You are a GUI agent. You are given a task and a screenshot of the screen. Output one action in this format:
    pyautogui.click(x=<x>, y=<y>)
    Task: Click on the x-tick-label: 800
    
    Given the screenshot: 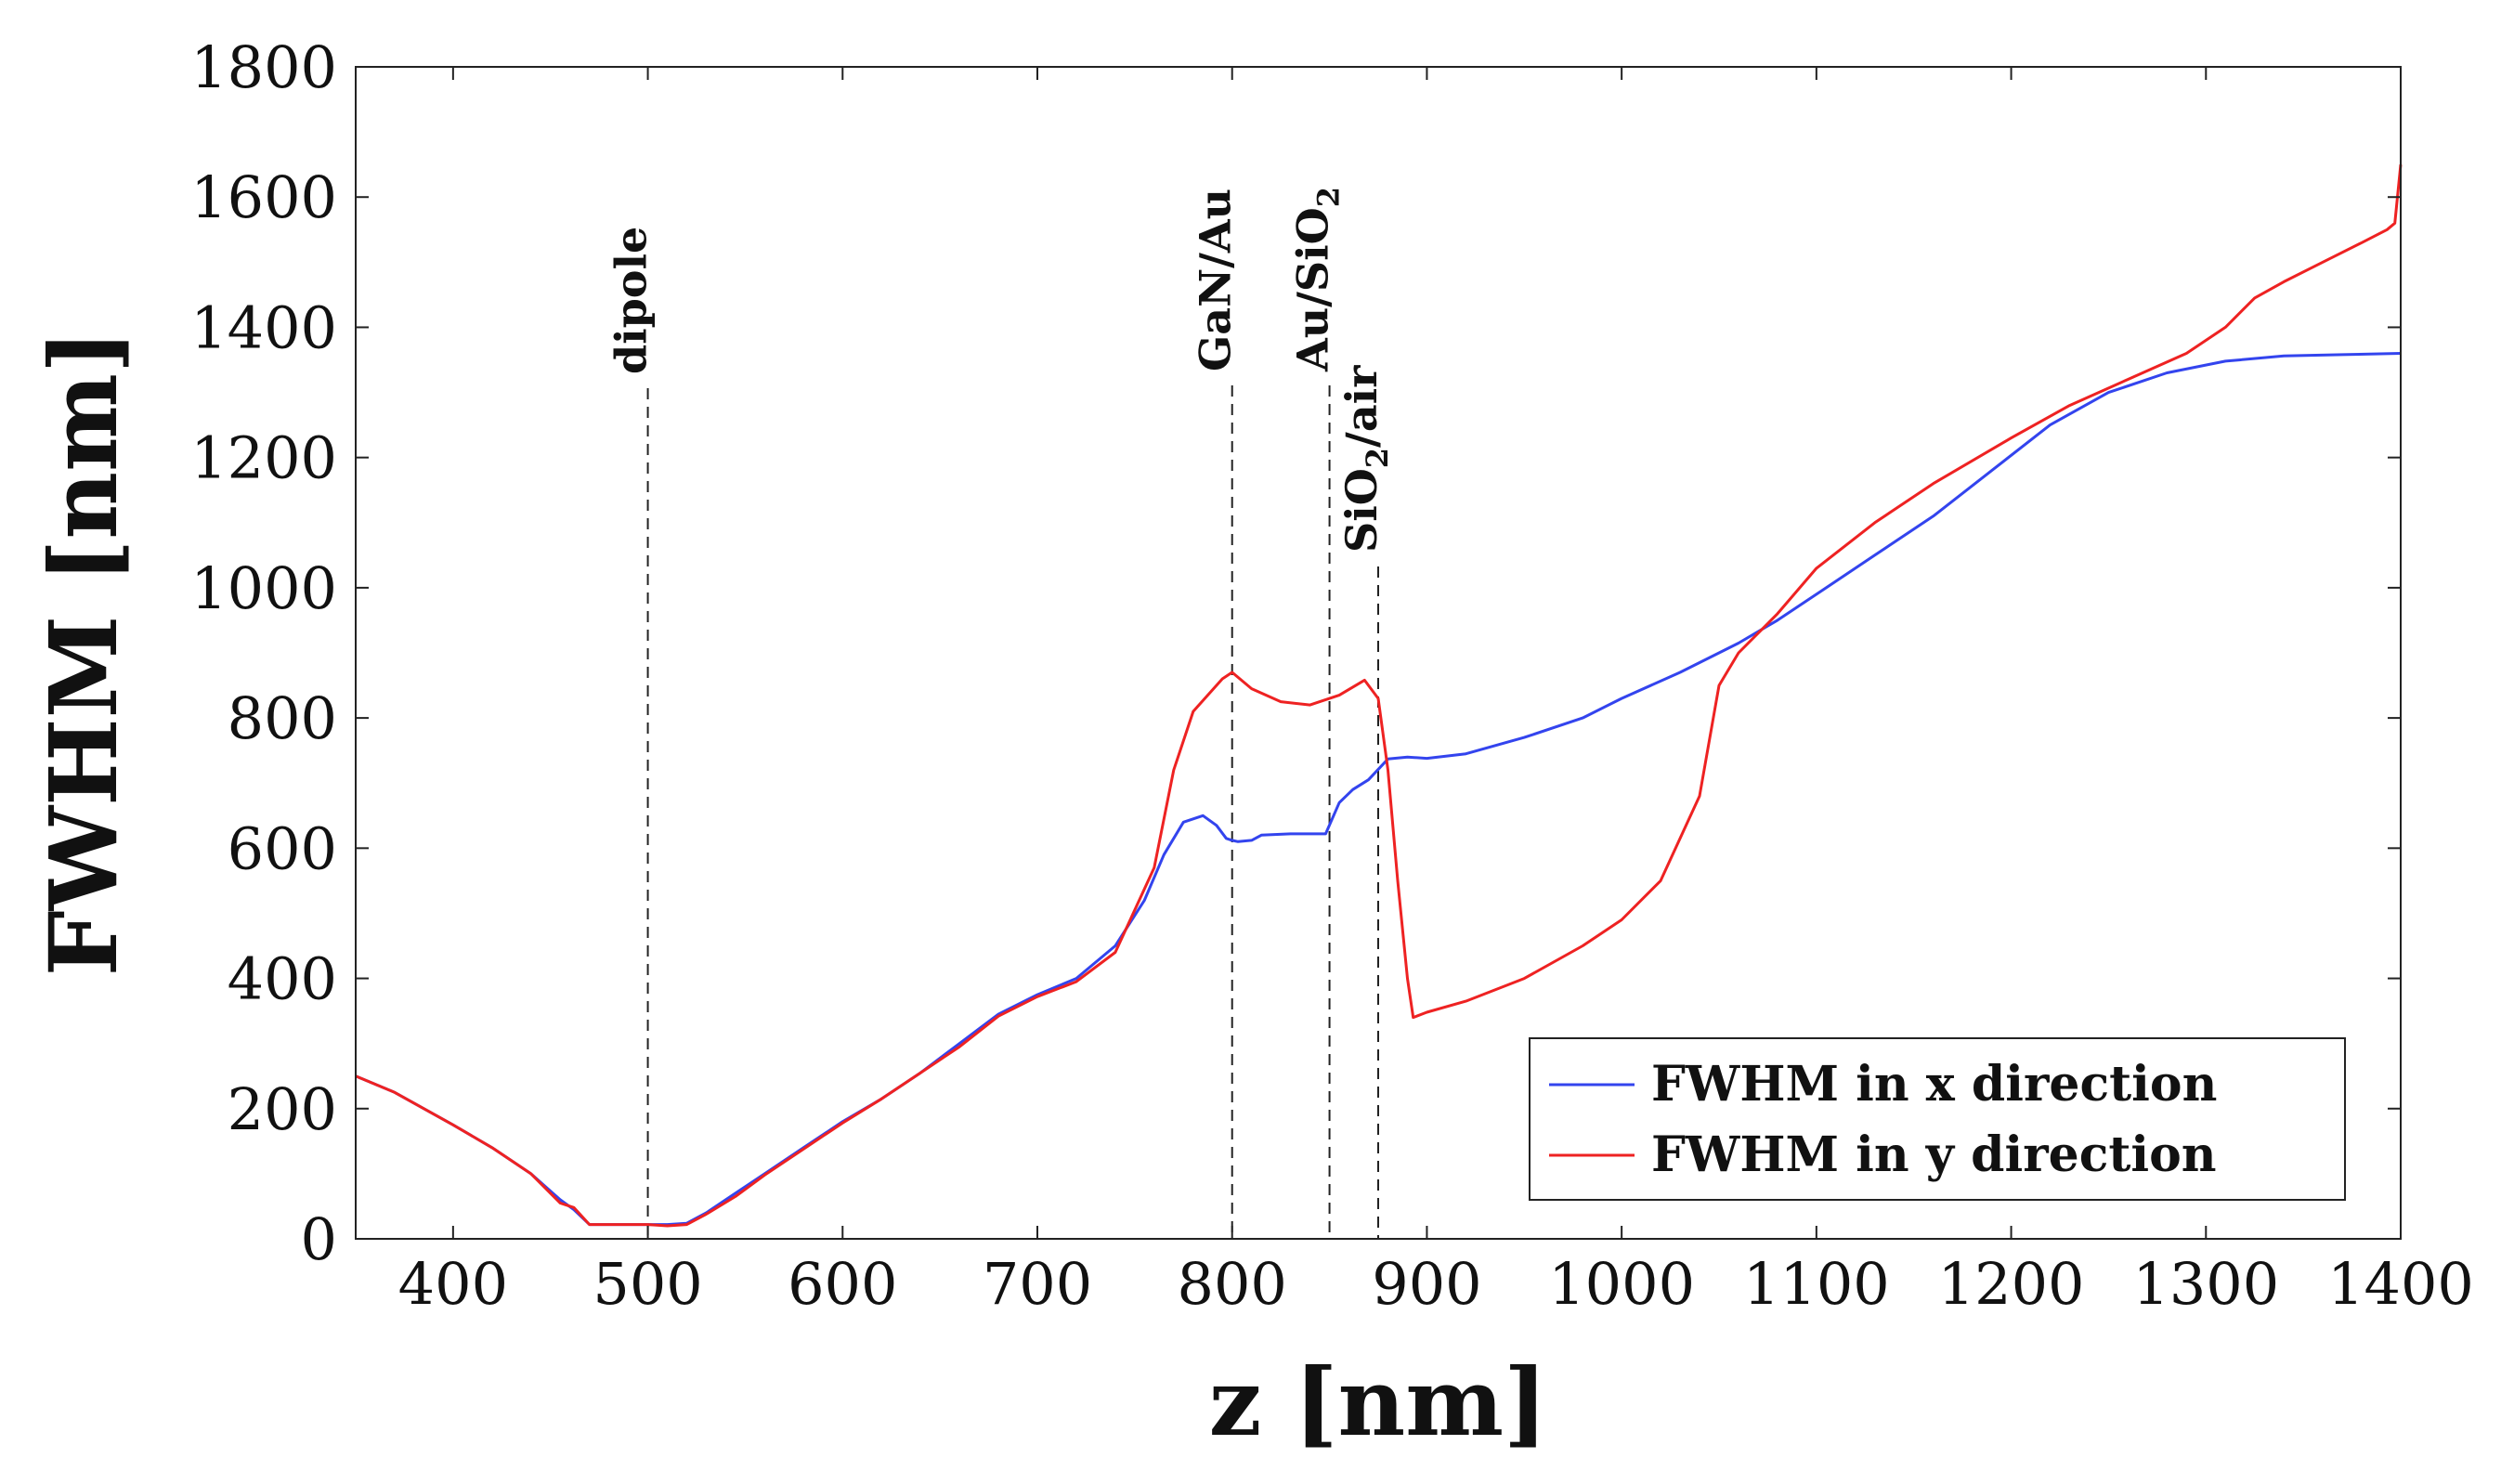 What is the action you would take?
    pyautogui.click(x=1232, y=1284)
    